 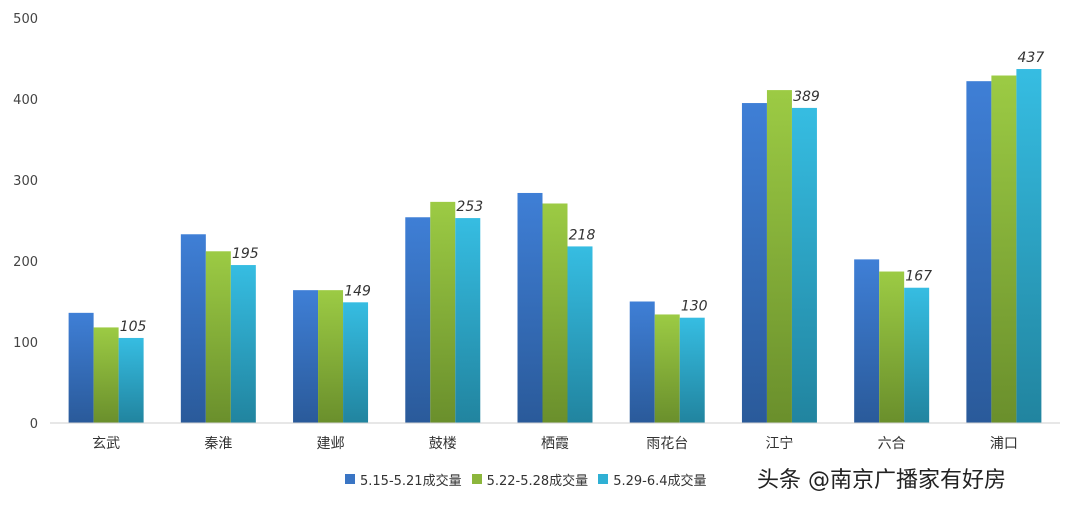 I want to click on legend-item-series-1: 5.15-5.21成交量, so click(x=403, y=479).